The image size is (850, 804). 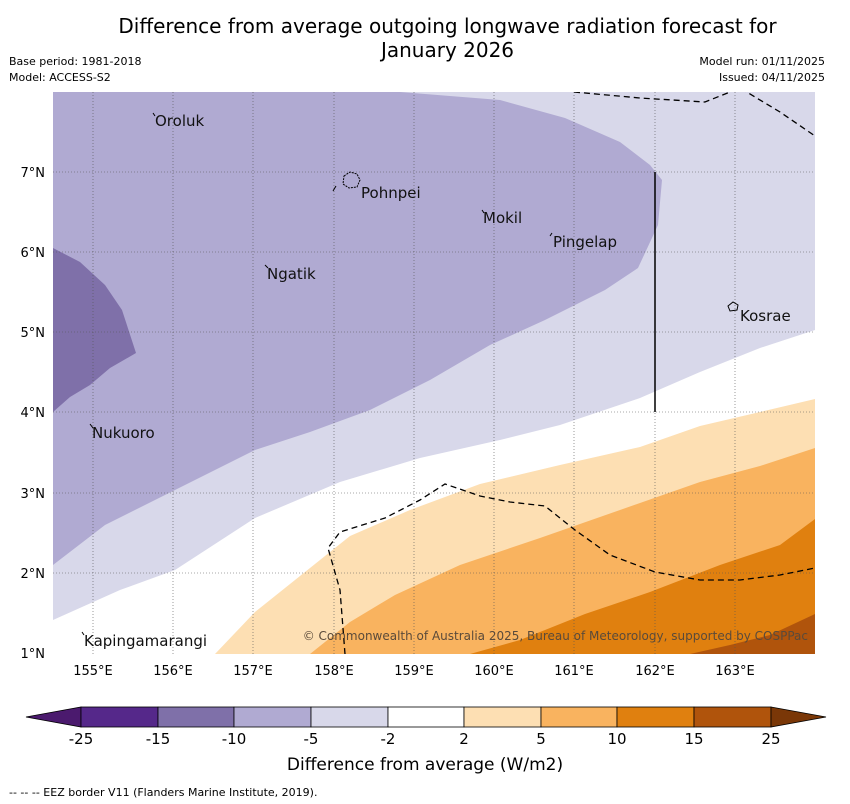 I want to click on label-mokil: Mokil, so click(x=502, y=218).